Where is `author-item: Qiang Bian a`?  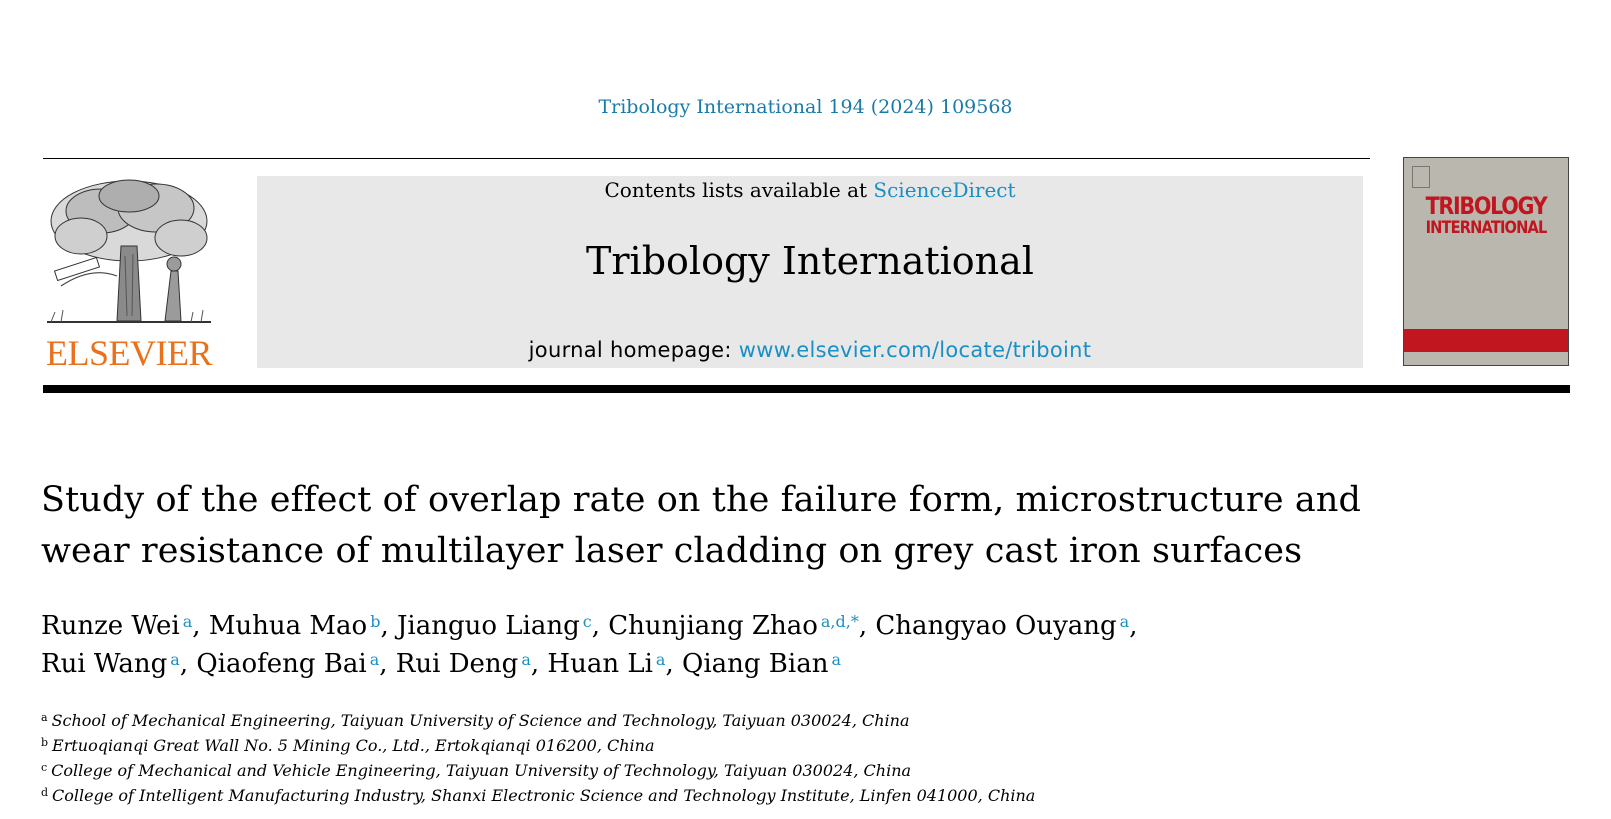
author-item: Qiang Bian a is located at coordinates (761, 664).